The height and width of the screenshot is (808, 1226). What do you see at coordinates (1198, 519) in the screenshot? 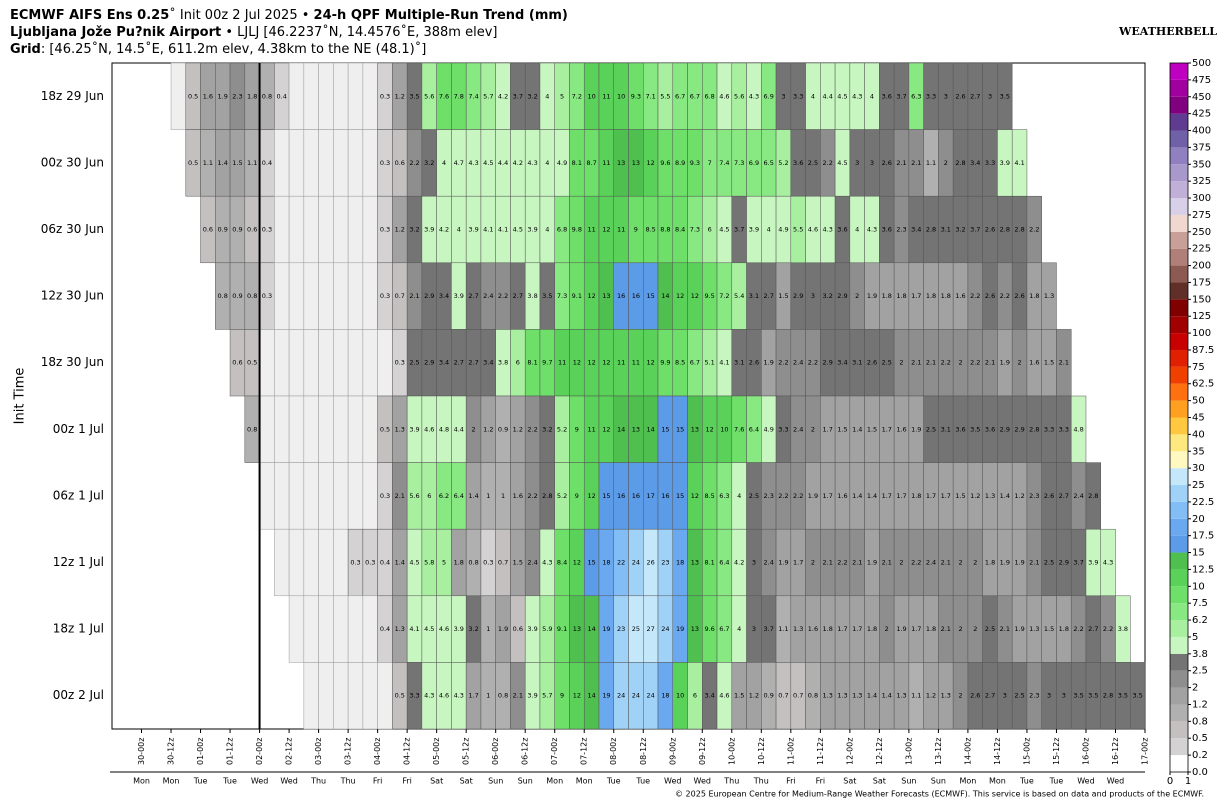
I see `colorbar-tick-label: 20` at bounding box center [1198, 519].